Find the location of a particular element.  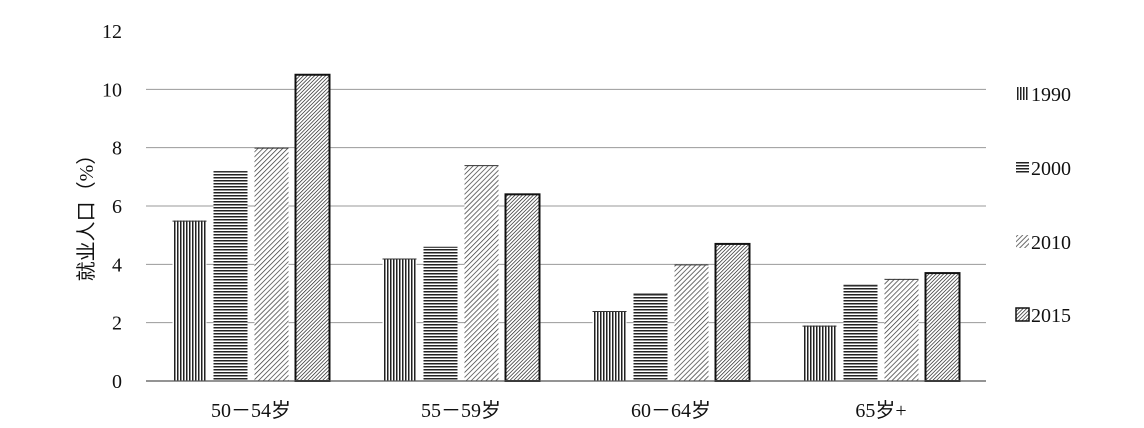

y-tick-label: 6 is located at coordinates (117, 207).